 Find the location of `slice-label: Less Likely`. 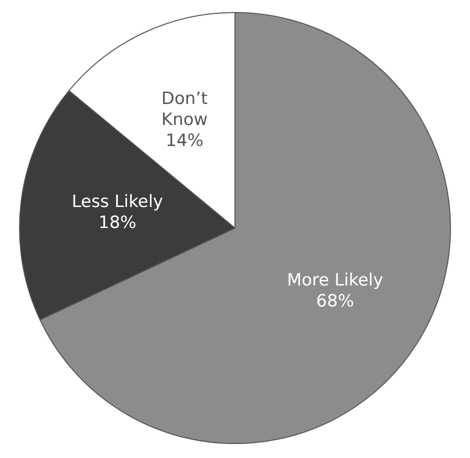

slice-label: Less Likely is located at coordinates (118, 202).